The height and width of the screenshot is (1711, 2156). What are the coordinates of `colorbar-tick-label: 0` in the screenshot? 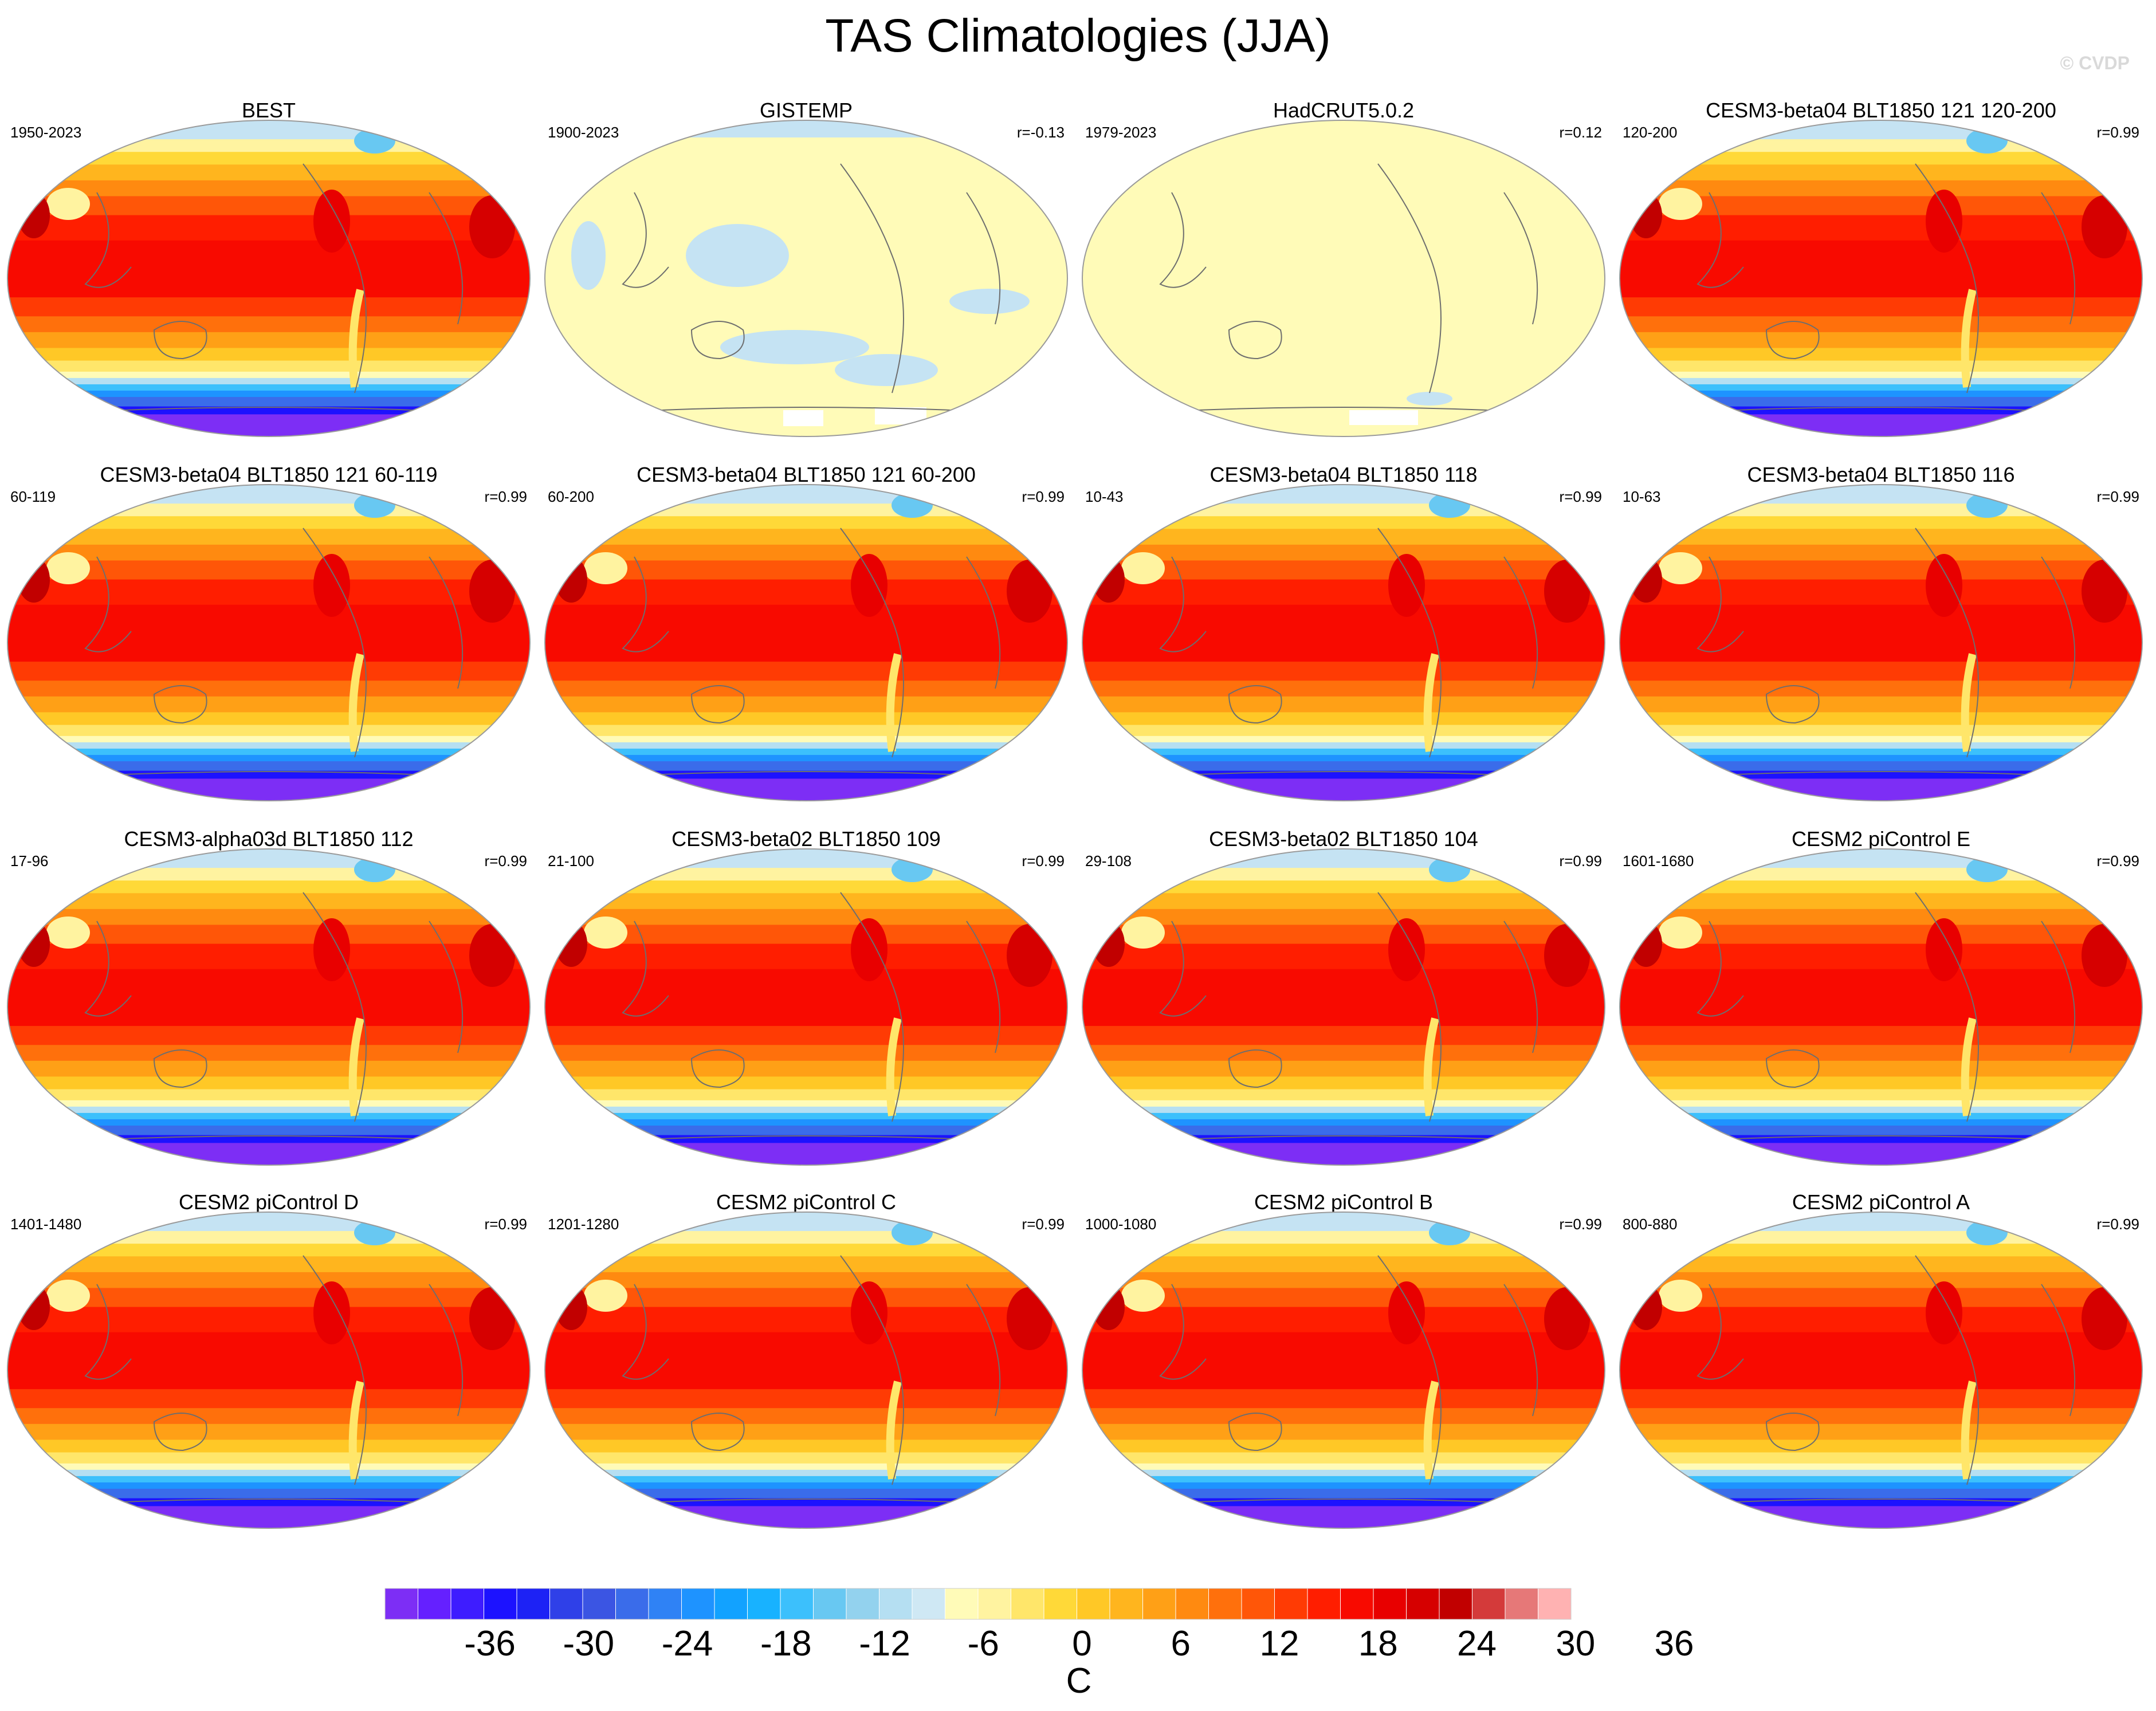 It's located at (1081, 1643).